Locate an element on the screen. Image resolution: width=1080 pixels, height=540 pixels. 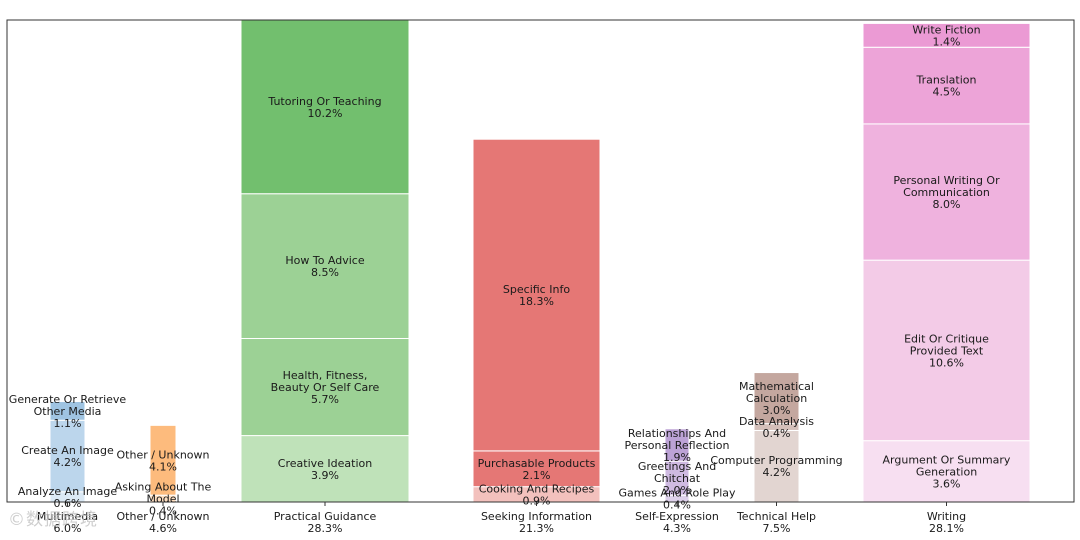
segment-label-other-unknown: Other / Unknown 4.1% is located at coordinates (163, 460).